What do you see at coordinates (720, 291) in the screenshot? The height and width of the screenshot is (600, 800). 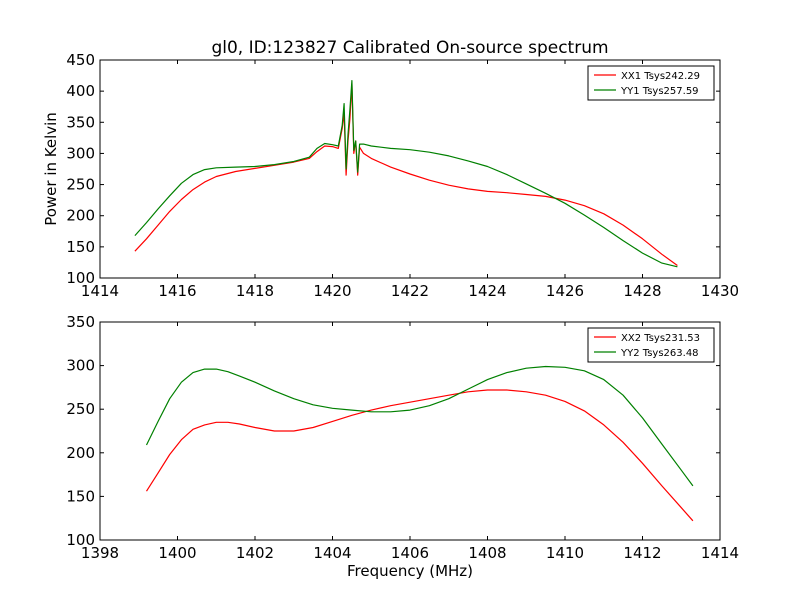 I see `x-tick-label: 1430` at bounding box center [720, 291].